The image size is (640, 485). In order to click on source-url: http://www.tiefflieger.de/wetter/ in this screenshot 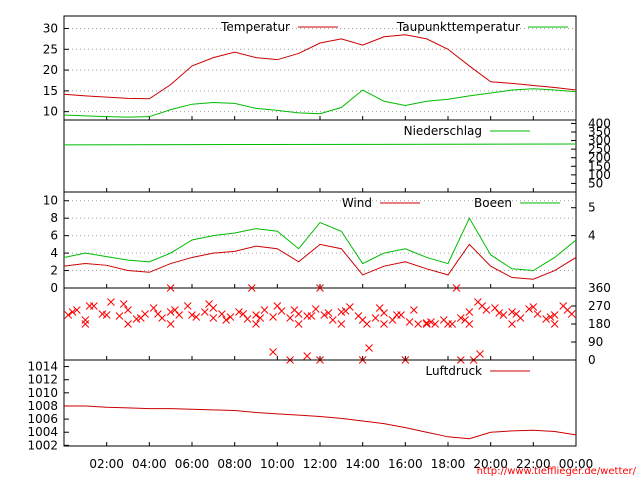, I will do `click(557, 471)`.